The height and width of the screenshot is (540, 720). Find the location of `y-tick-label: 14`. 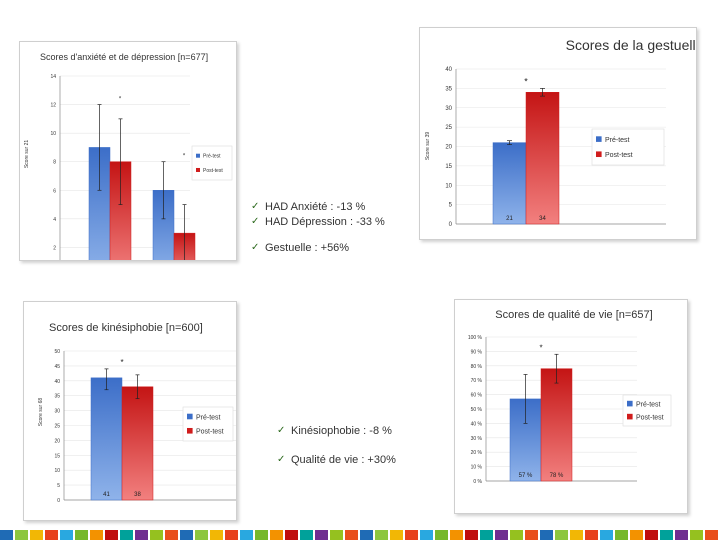

y-tick-label: 14 is located at coordinates (53, 77).